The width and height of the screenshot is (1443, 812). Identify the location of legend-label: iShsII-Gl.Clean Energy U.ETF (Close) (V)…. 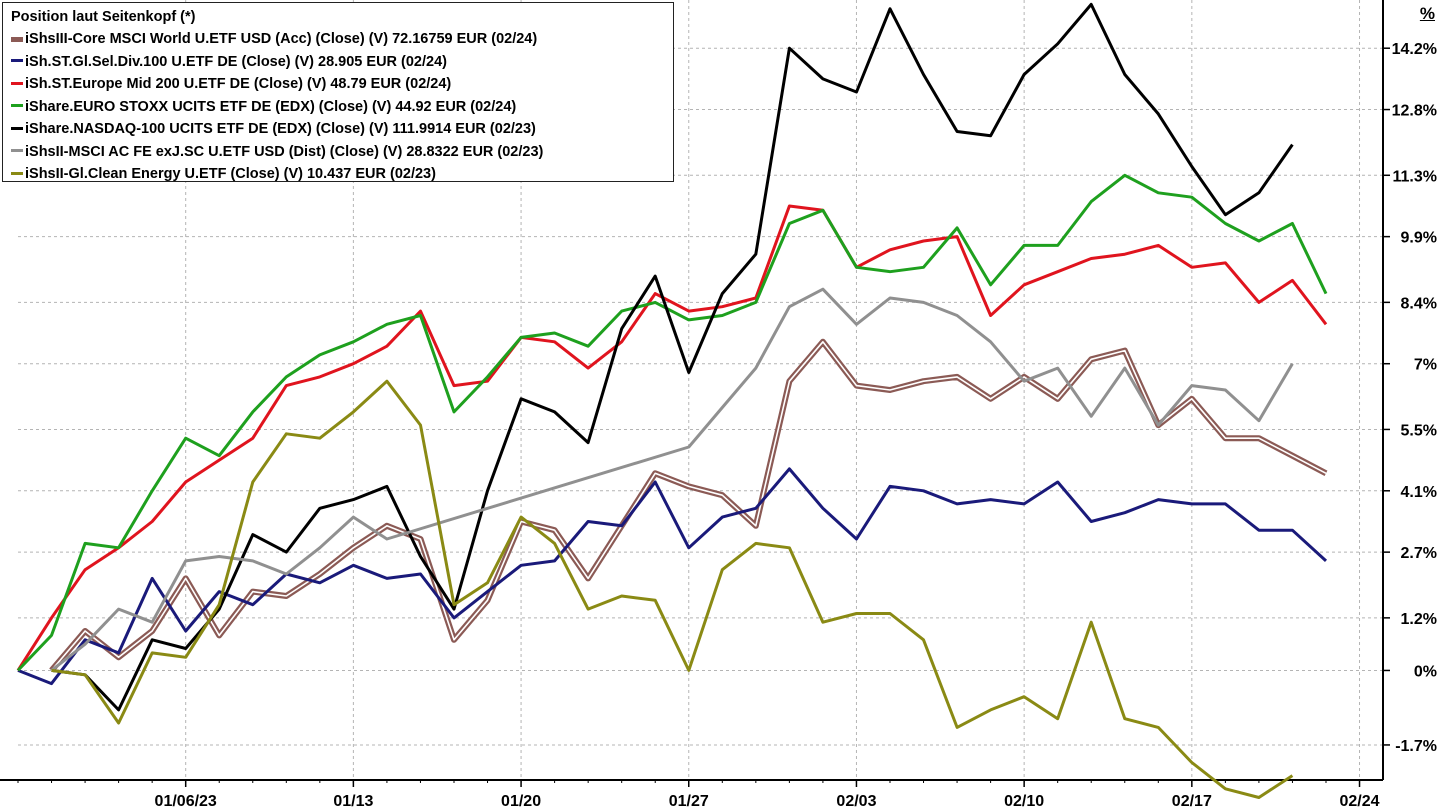
(230, 174).